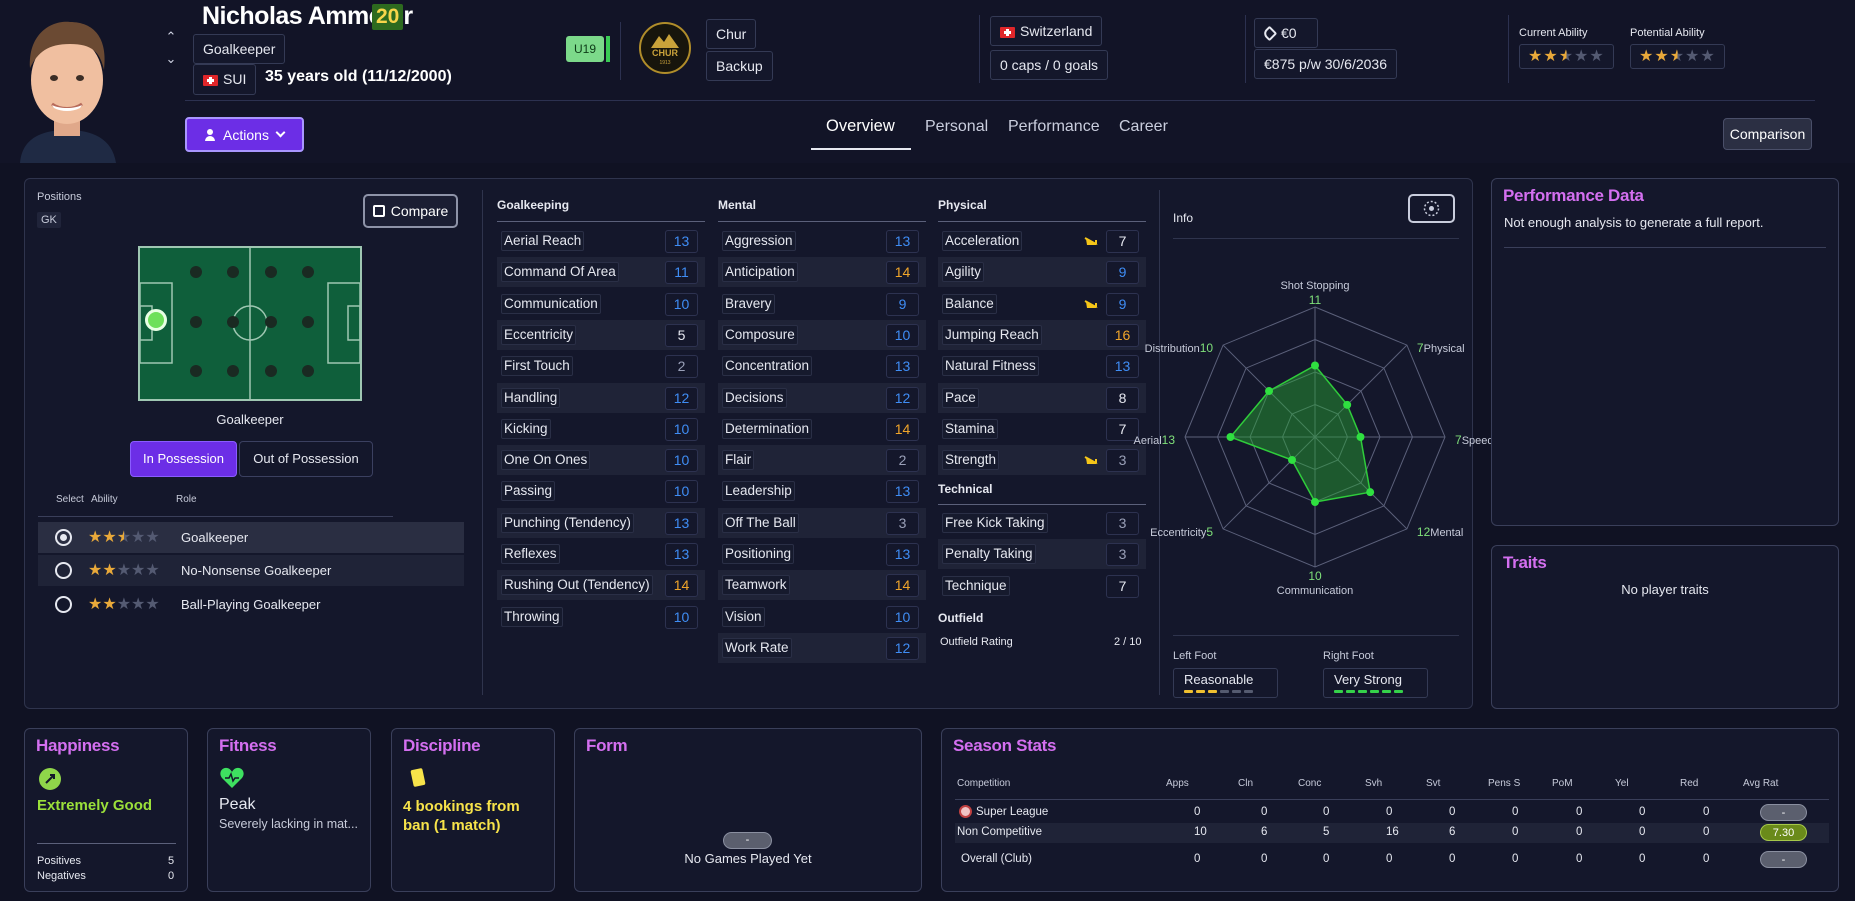  Describe the element at coordinates (822, 366) in the screenshot. I see `attribute-row: Concentration 13` at that location.